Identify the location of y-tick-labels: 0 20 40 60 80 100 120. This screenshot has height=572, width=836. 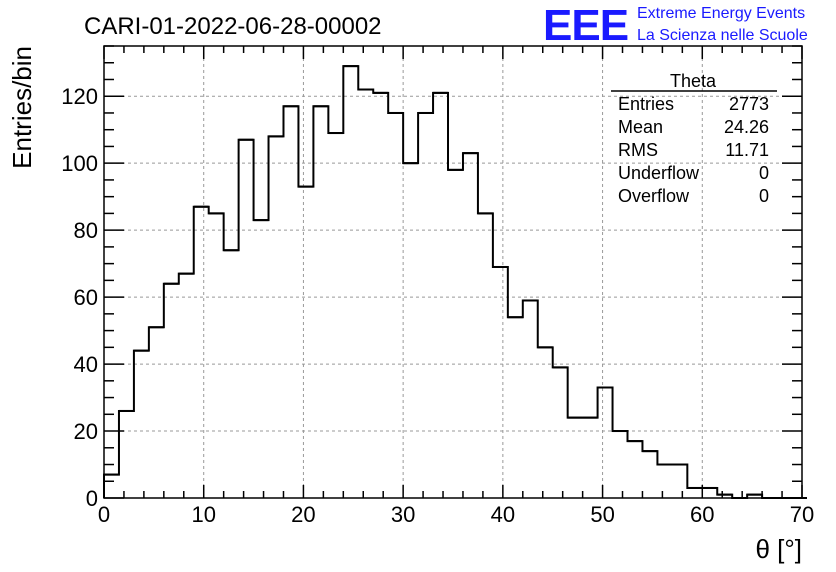
(79, 297).